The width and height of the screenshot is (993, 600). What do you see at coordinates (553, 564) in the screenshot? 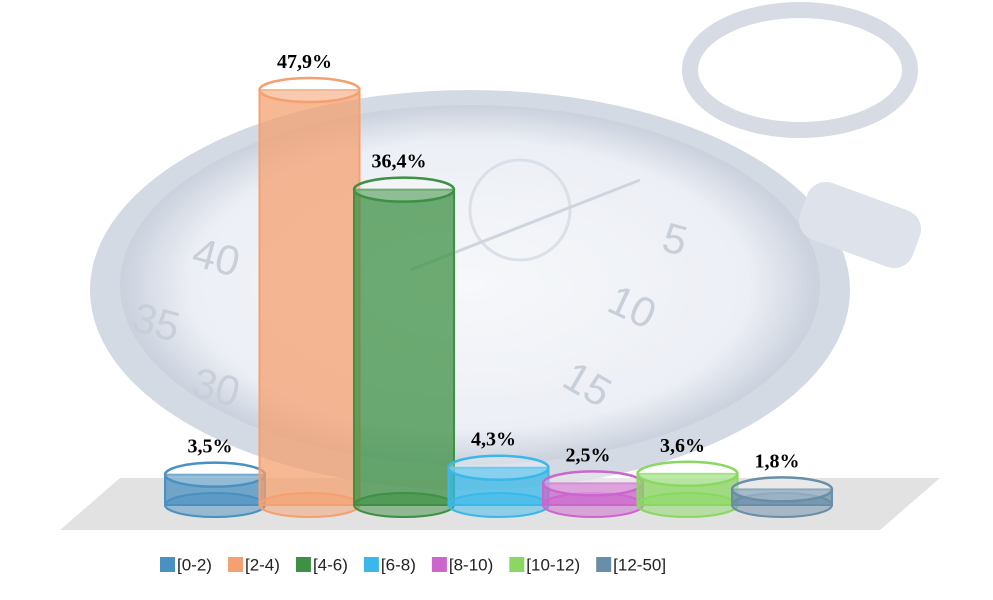
I see `legend-label: [10-12)` at bounding box center [553, 564].